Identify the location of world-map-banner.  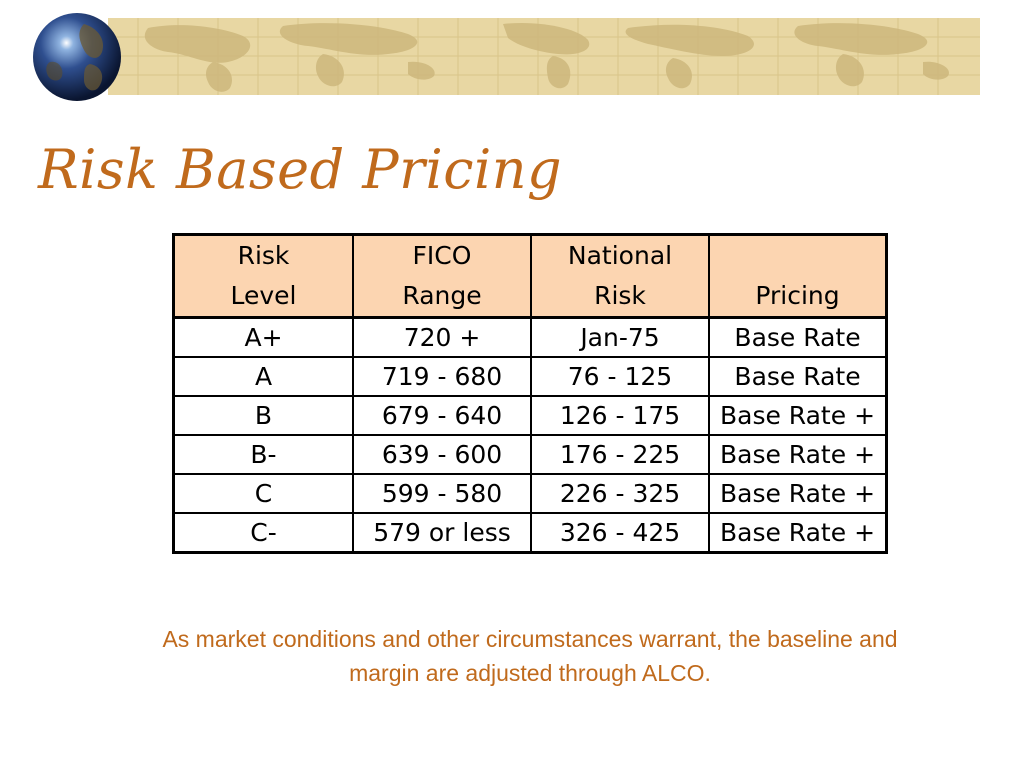
(544, 56).